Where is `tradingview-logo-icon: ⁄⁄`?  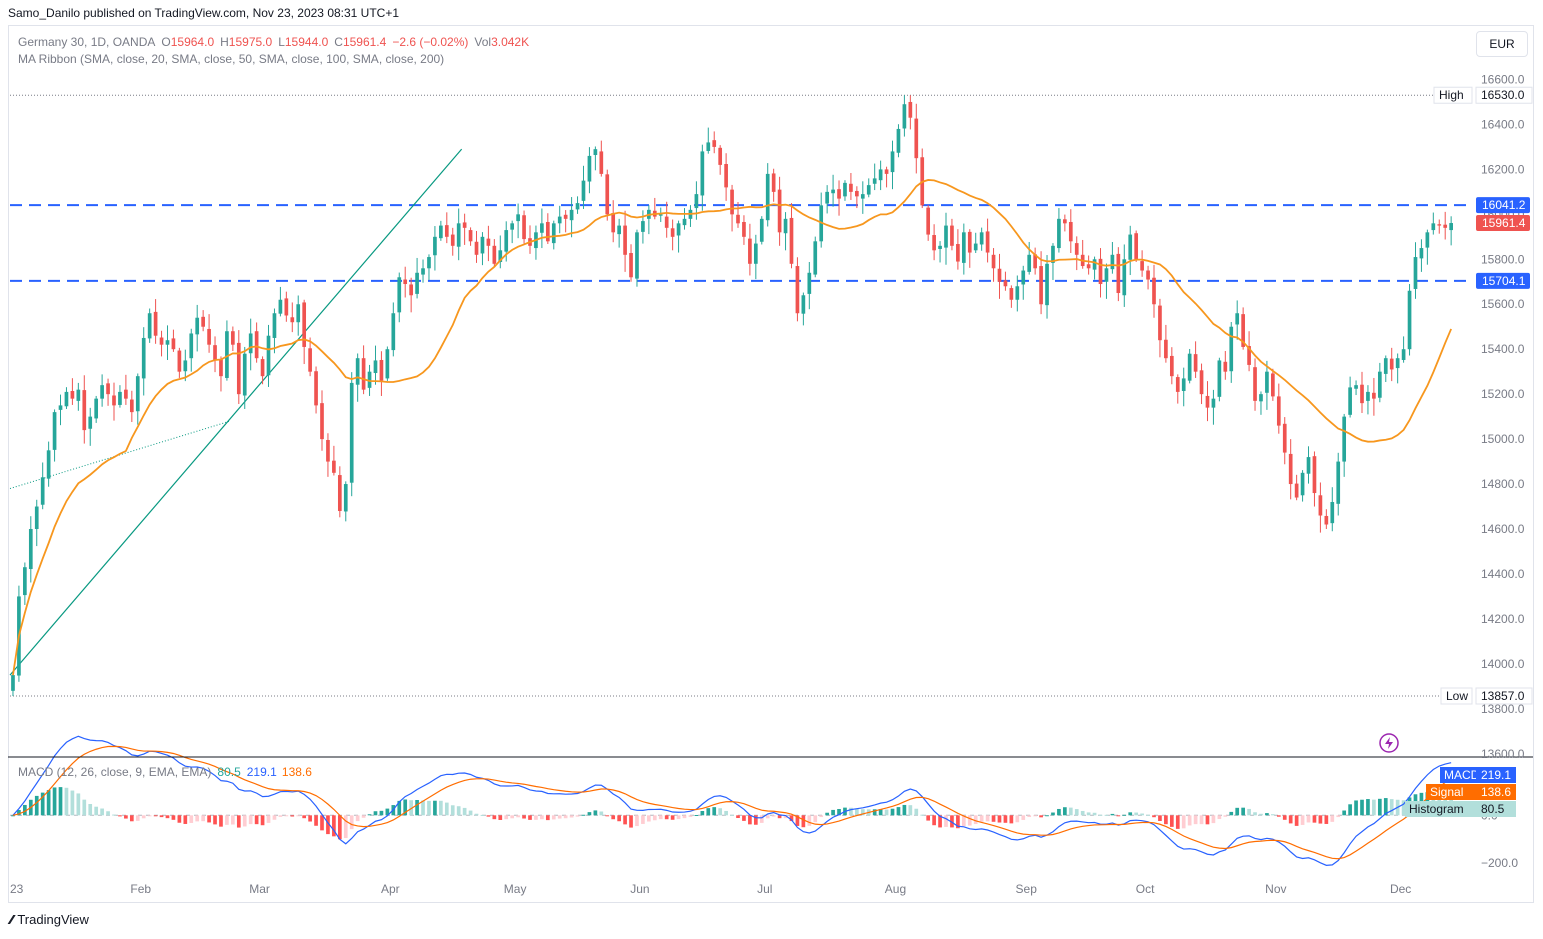 tradingview-logo-icon: ⁄⁄ is located at coordinates (12, 919).